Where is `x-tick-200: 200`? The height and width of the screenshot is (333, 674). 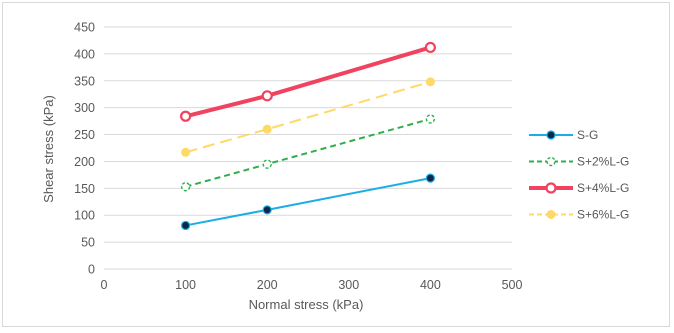
x-tick-200: 200 is located at coordinates (267, 285).